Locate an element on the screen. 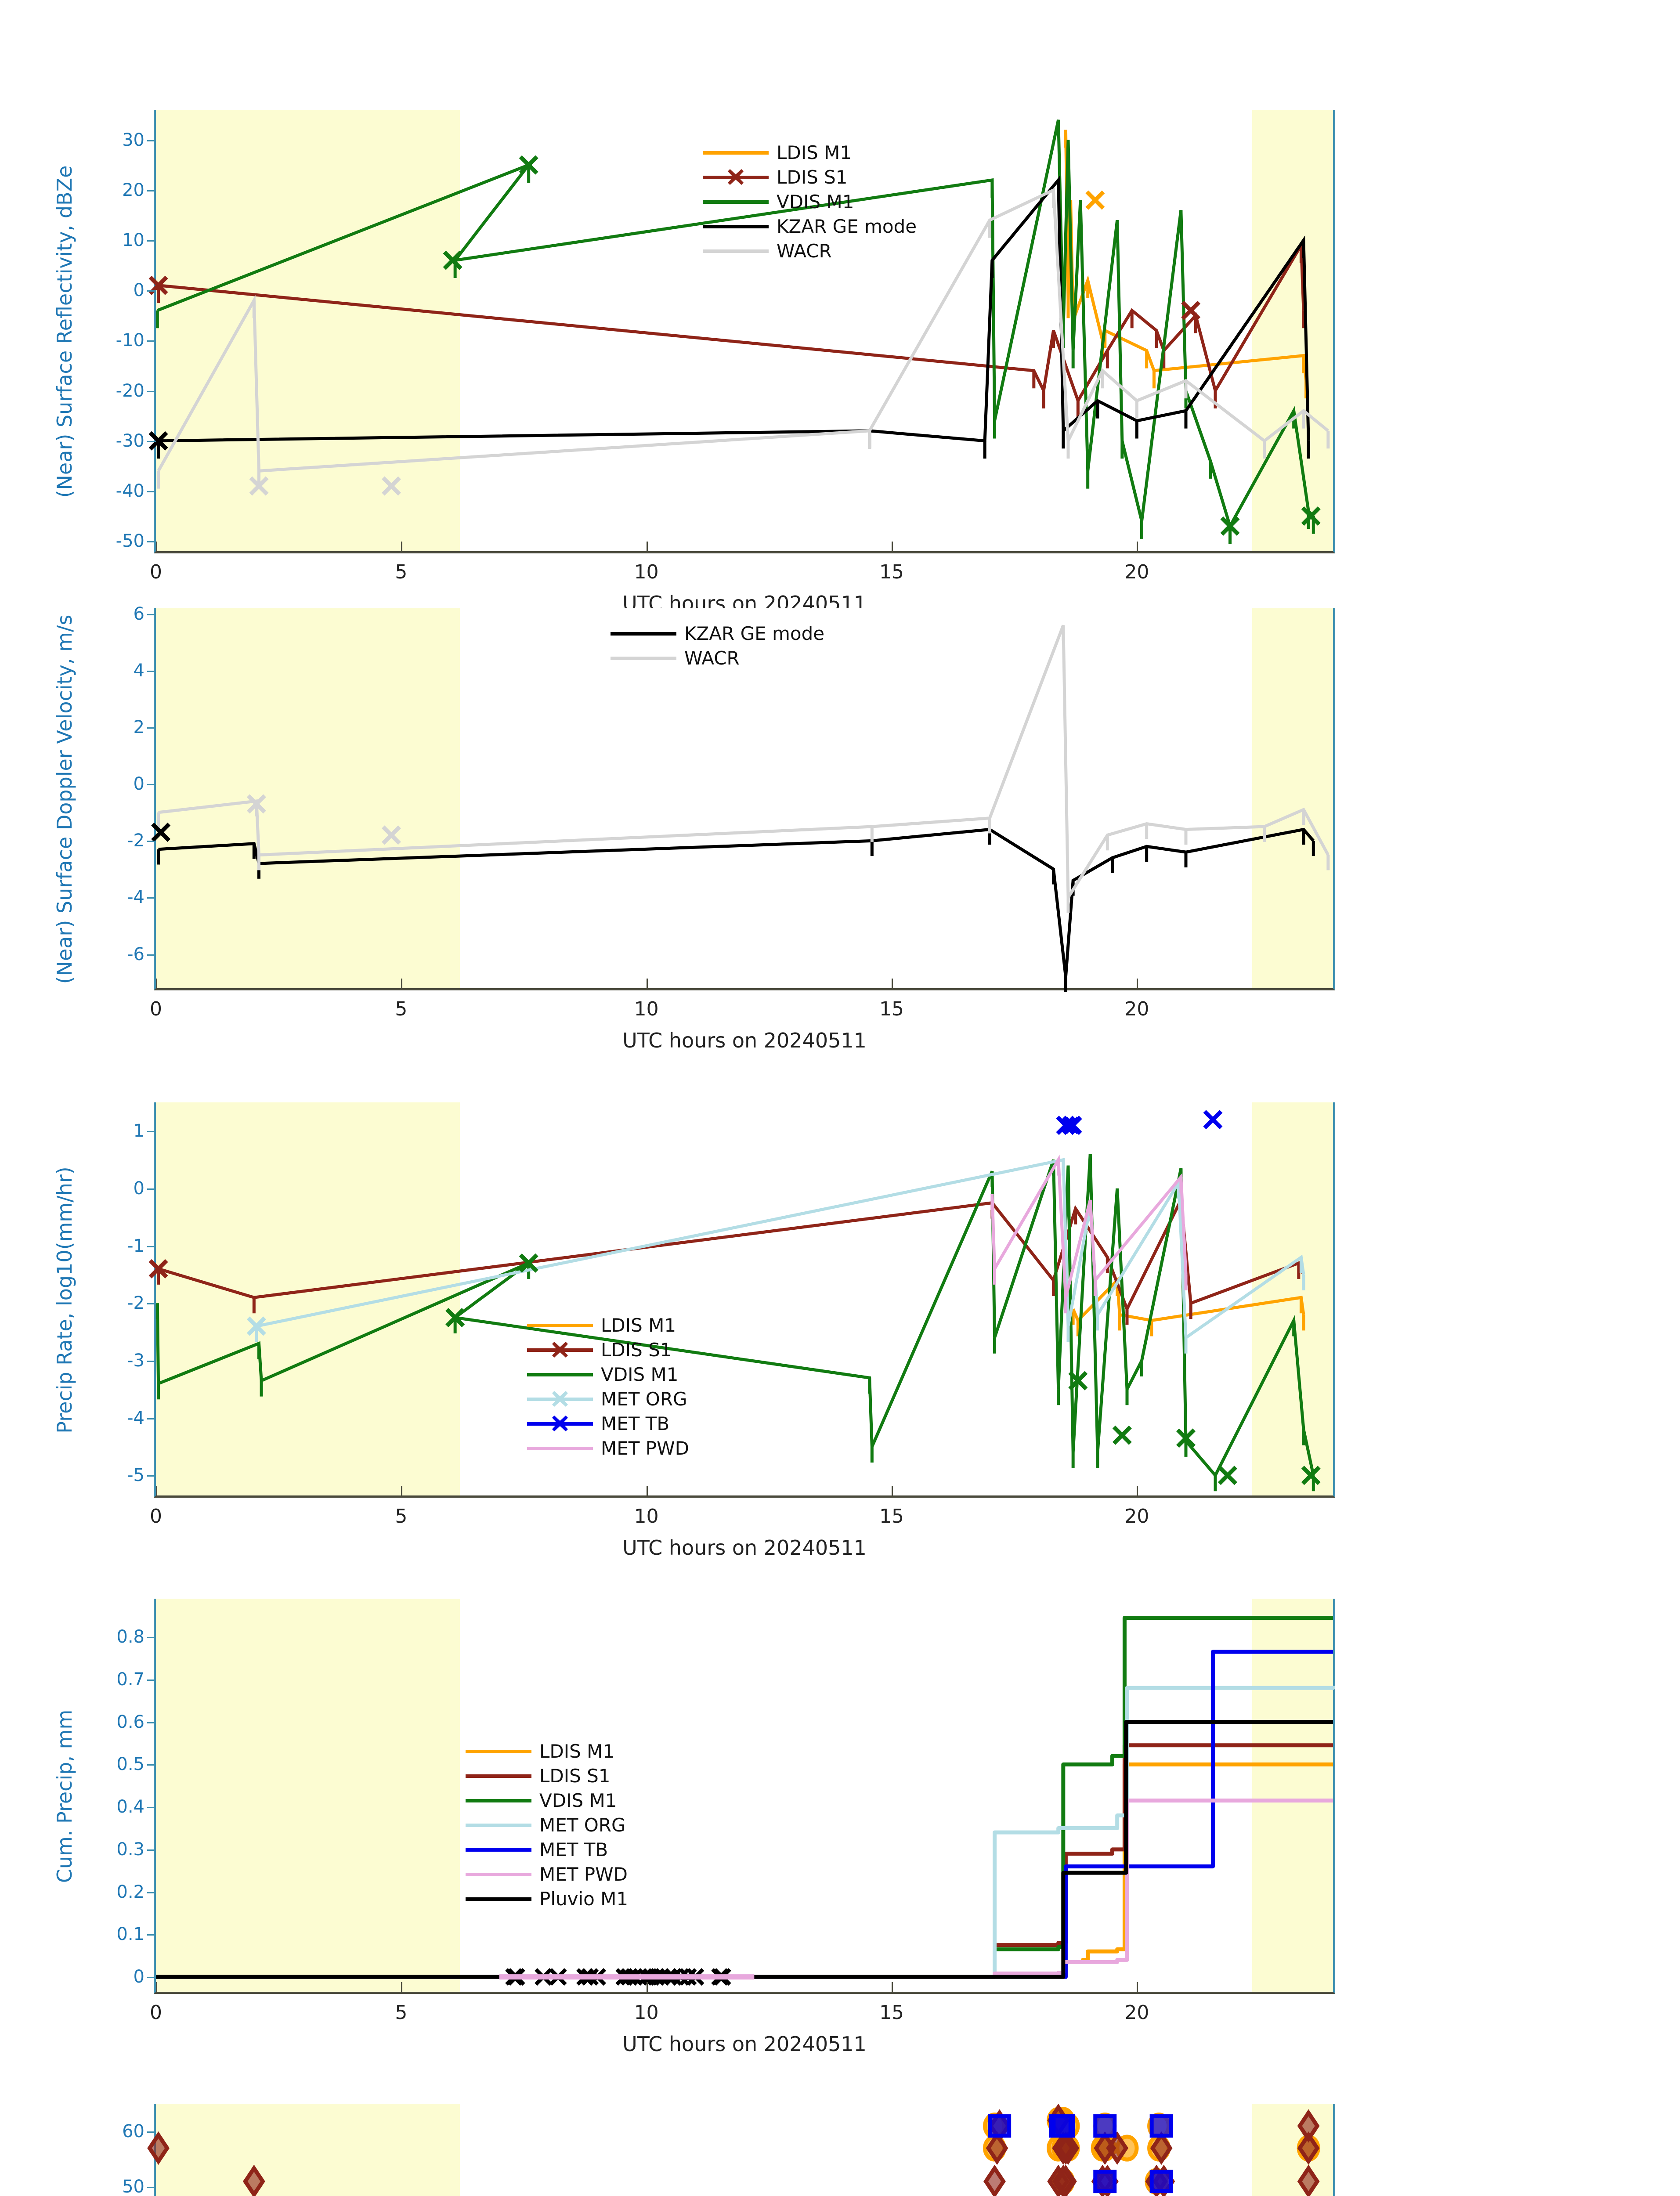  y-tick-label: 0.7 is located at coordinates (130, 1679).